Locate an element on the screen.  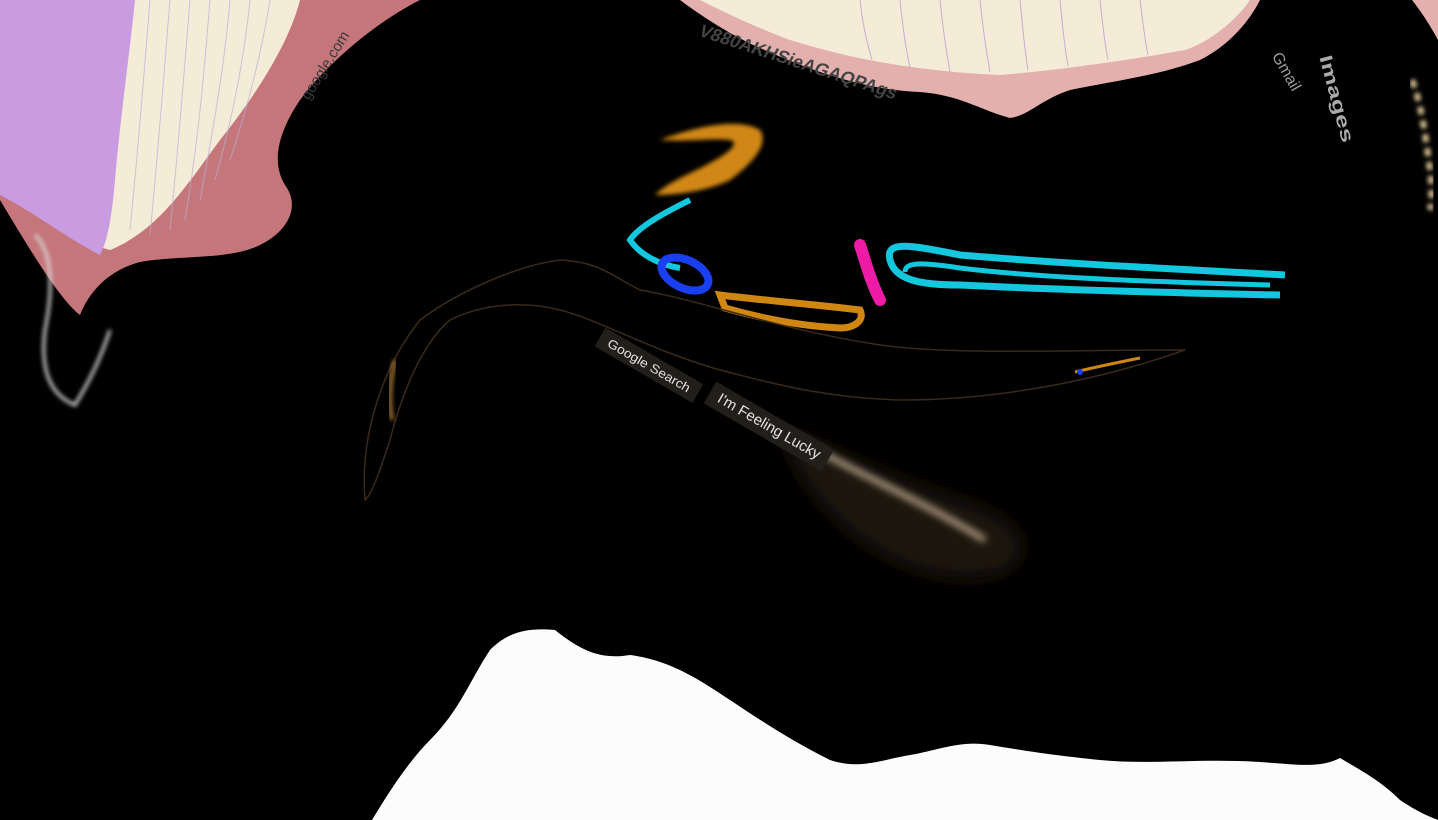
mic-icon-dot is located at coordinates (1080, 372).